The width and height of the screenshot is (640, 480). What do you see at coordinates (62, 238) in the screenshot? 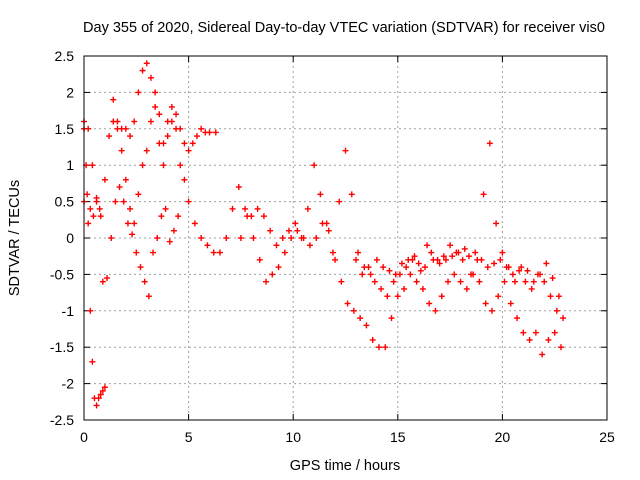
I see `y-tick-labels: -2.5 -2 -1.5 -1 -0.5 0 0.5 1 1.5 2 2.5` at bounding box center [62, 238].